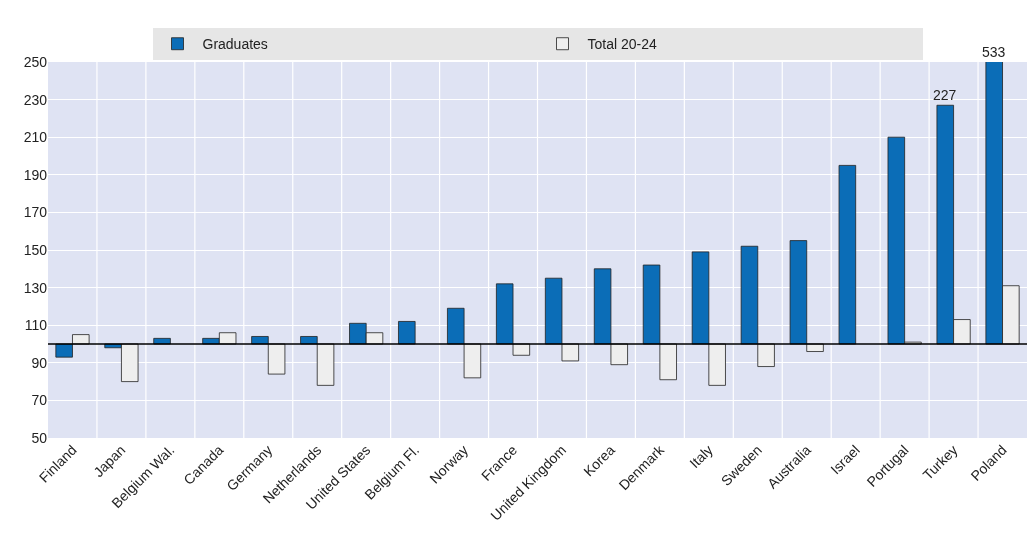 This screenshot has height=548, width=1029. I want to click on y-tick-label: 110, so click(36, 325).